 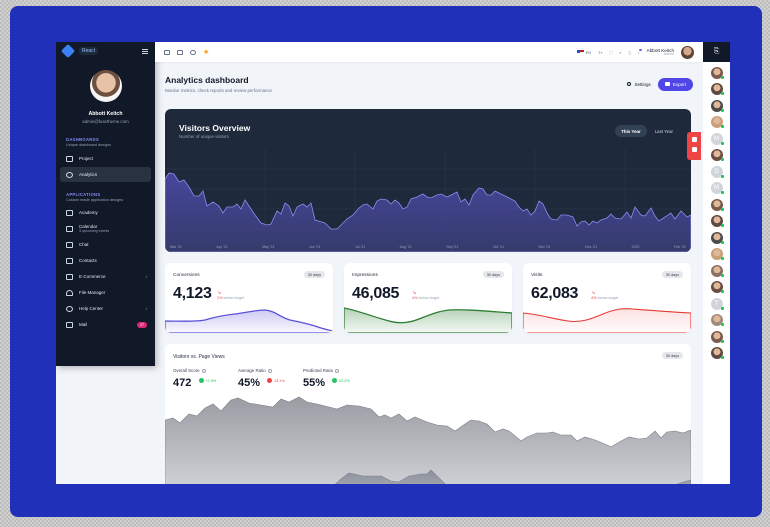 What do you see at coordinates (335, 380) in the screenshot?
I see `arrow-up-icon` at bounding box center [335, 380].